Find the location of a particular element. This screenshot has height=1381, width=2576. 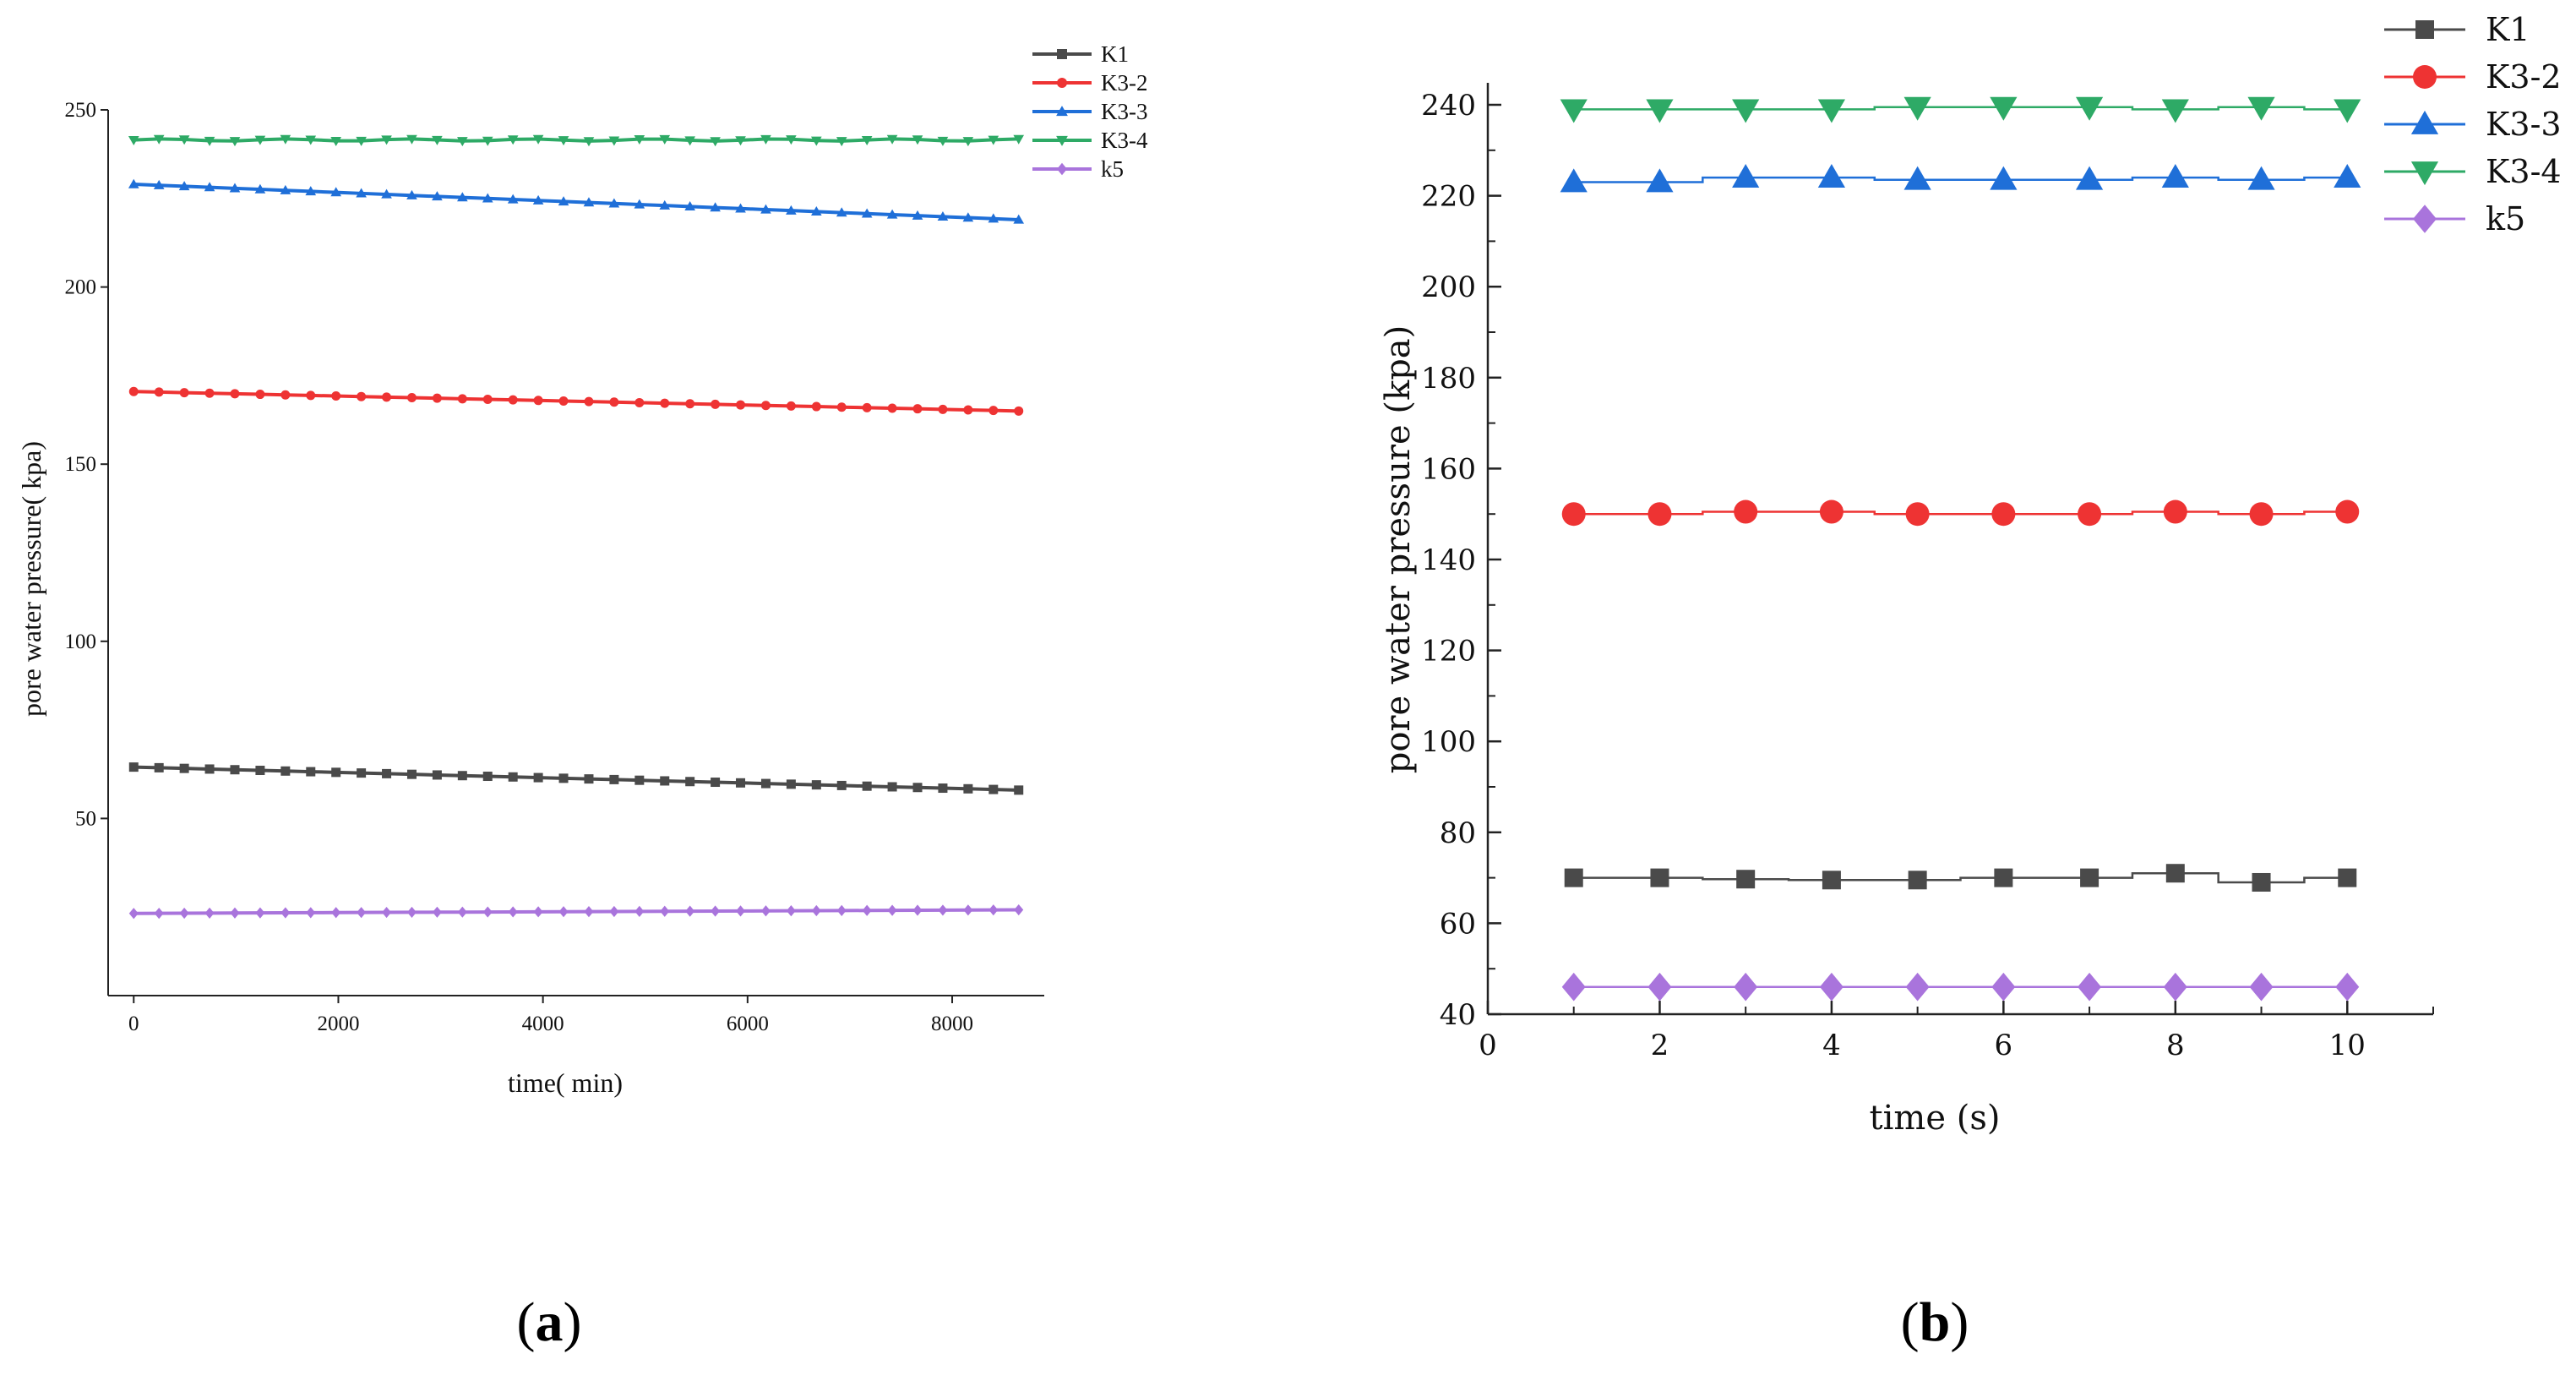

chart-a-x-tick-label: 6000 is located at coordinates (748, 1024).